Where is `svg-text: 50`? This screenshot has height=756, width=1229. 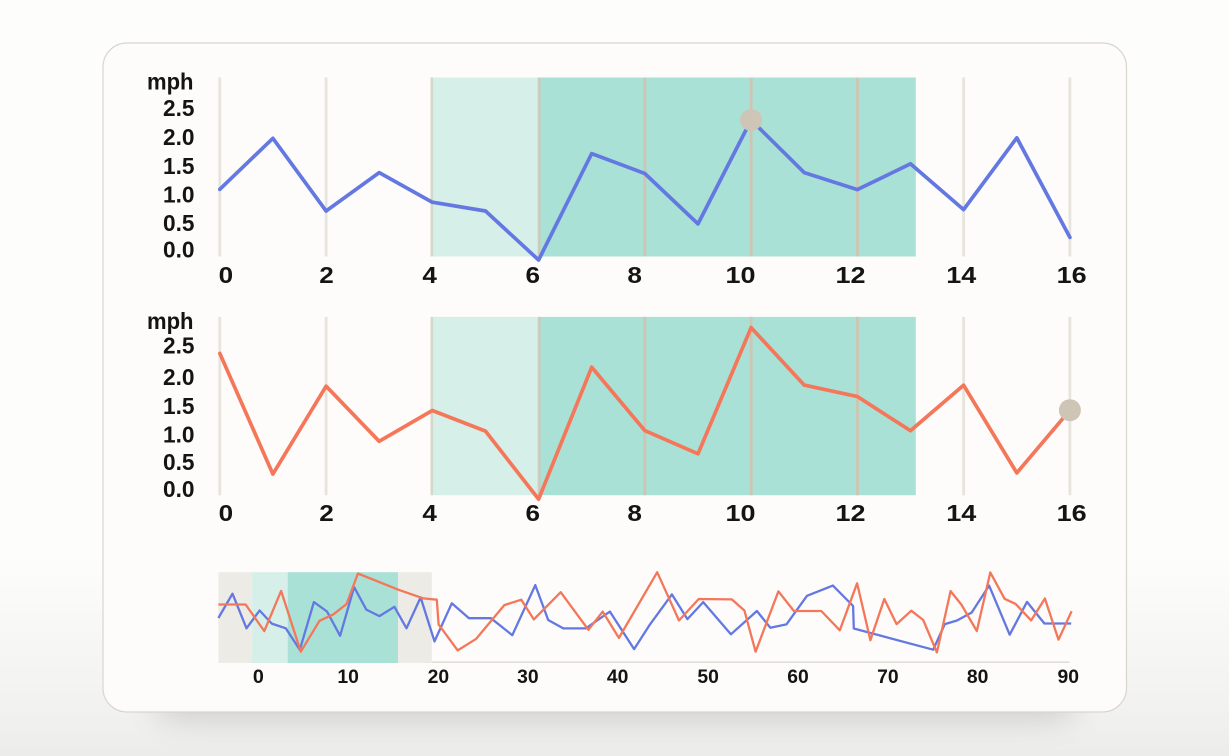
svg-text: 50 is located at coordinates (708, 677).